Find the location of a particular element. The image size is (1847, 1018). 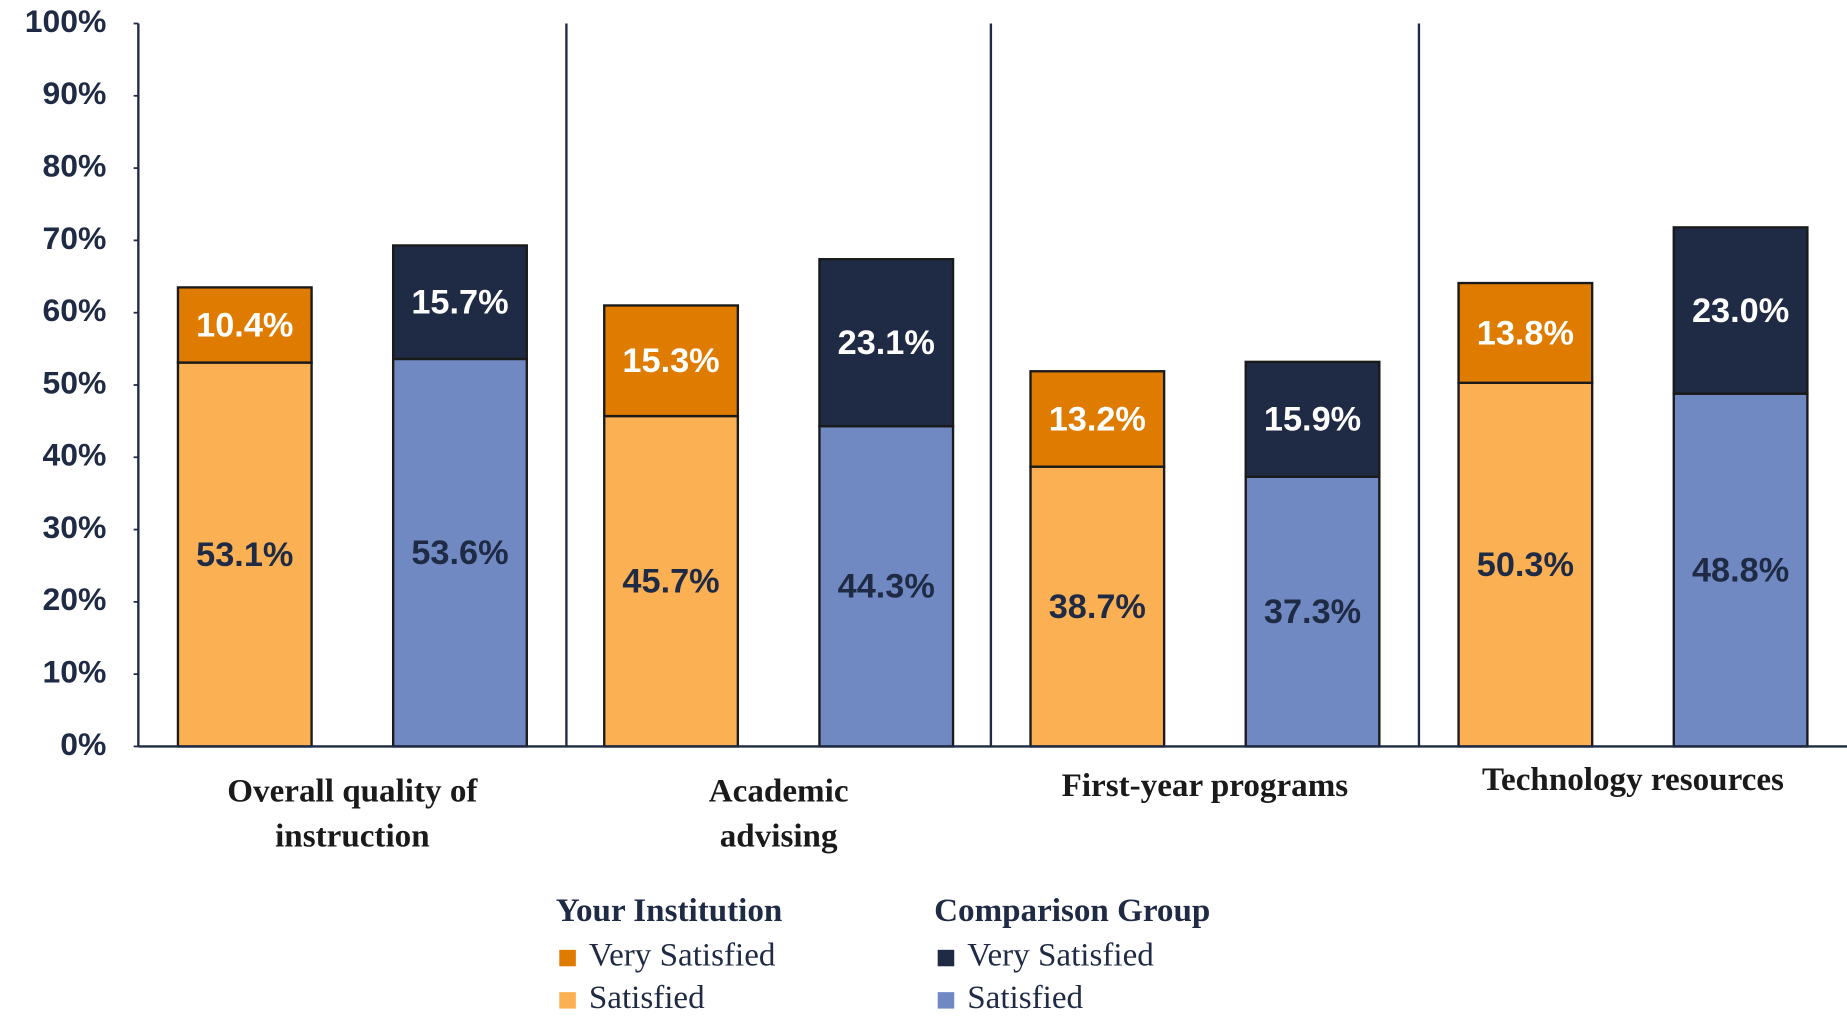

y-tick-label: 20% is located at coordinates (75, 599).